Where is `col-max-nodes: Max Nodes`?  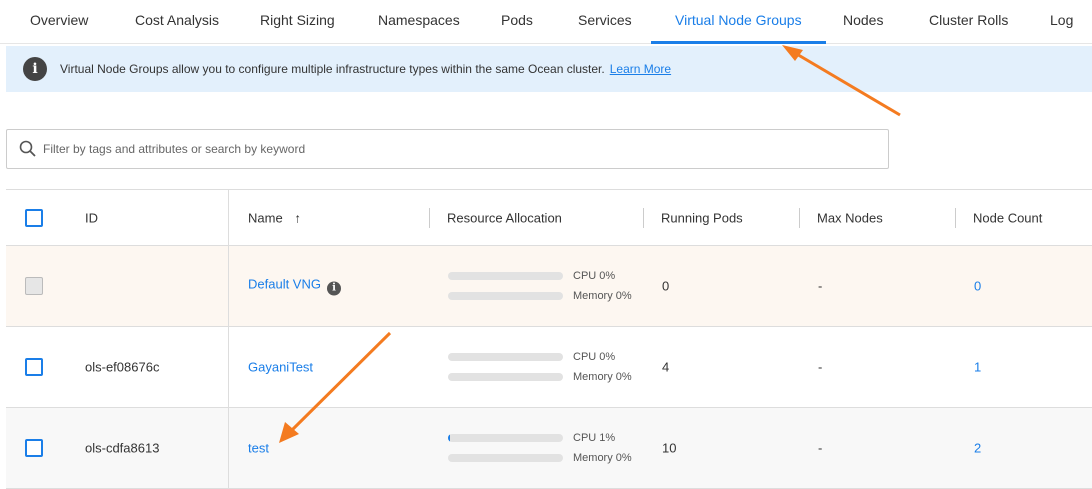
col-max-nodes: Max Nodes is located at coordinates (850, 217).